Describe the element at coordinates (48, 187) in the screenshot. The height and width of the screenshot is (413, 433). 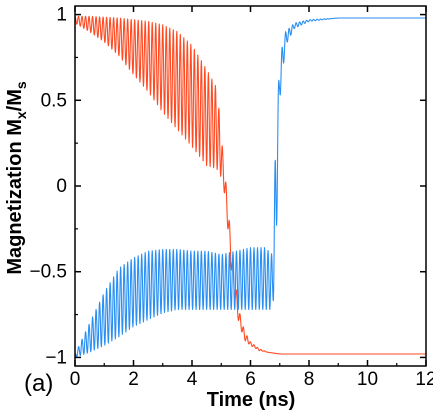
I see `y-tick-labels: −1 −0.5 0 0.5 1` at that location.